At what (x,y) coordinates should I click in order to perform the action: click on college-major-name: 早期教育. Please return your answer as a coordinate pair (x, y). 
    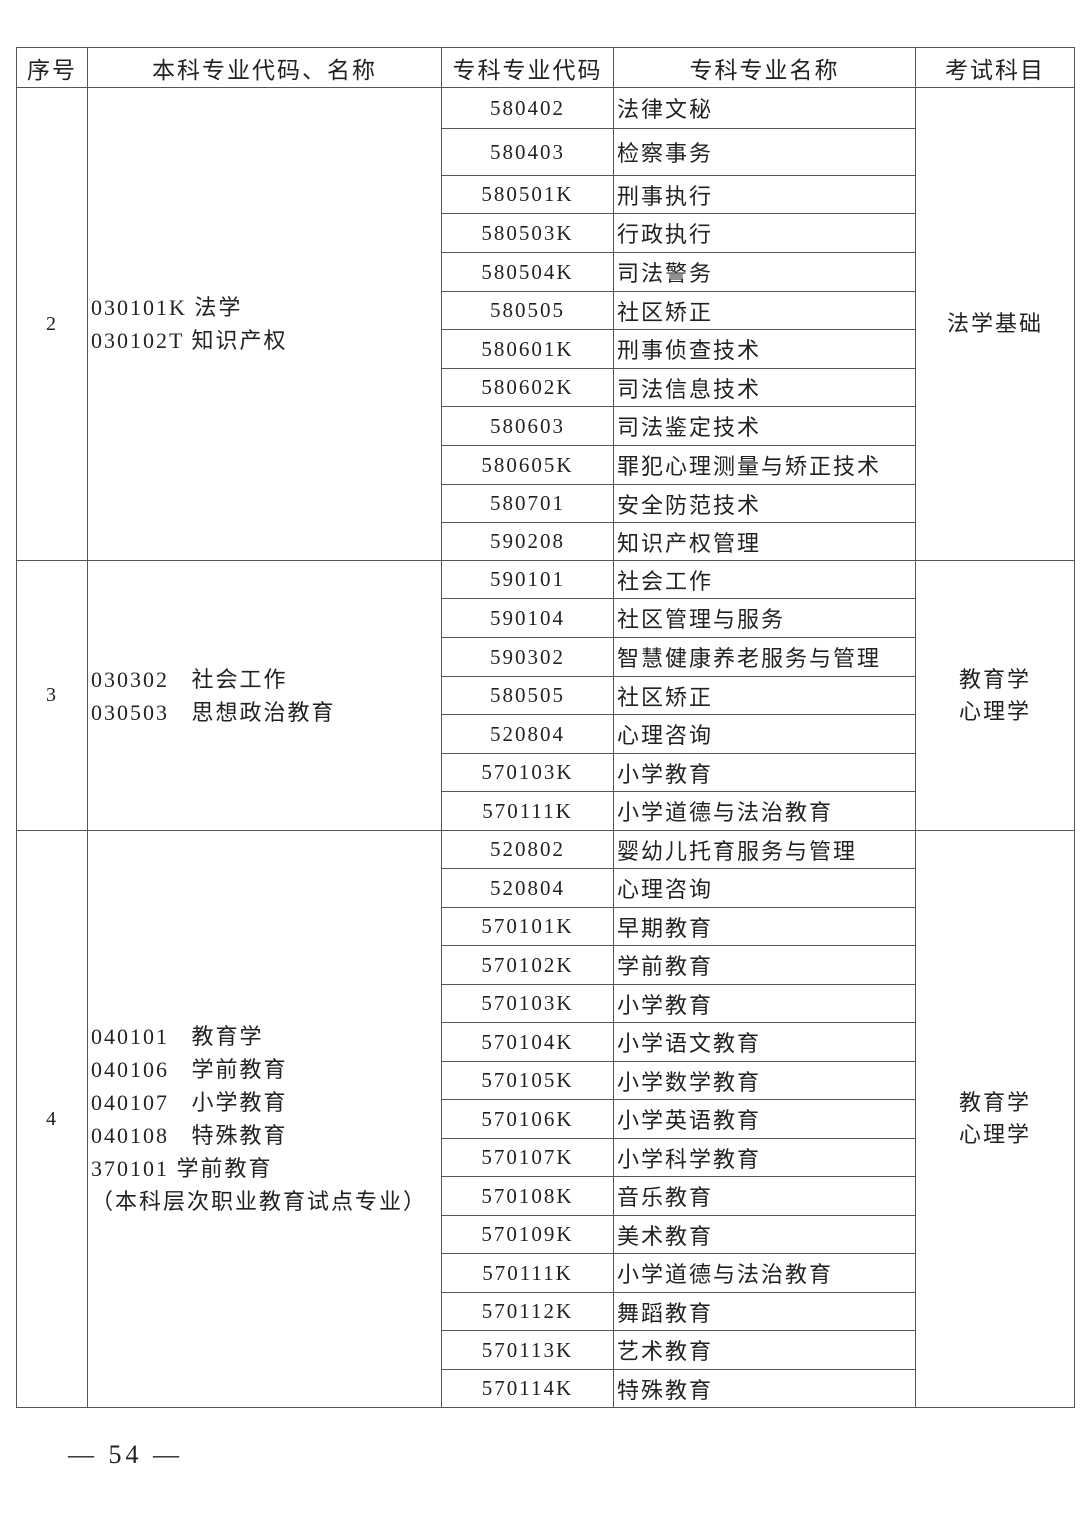
    Looking at the image, I should click on (764, 926).